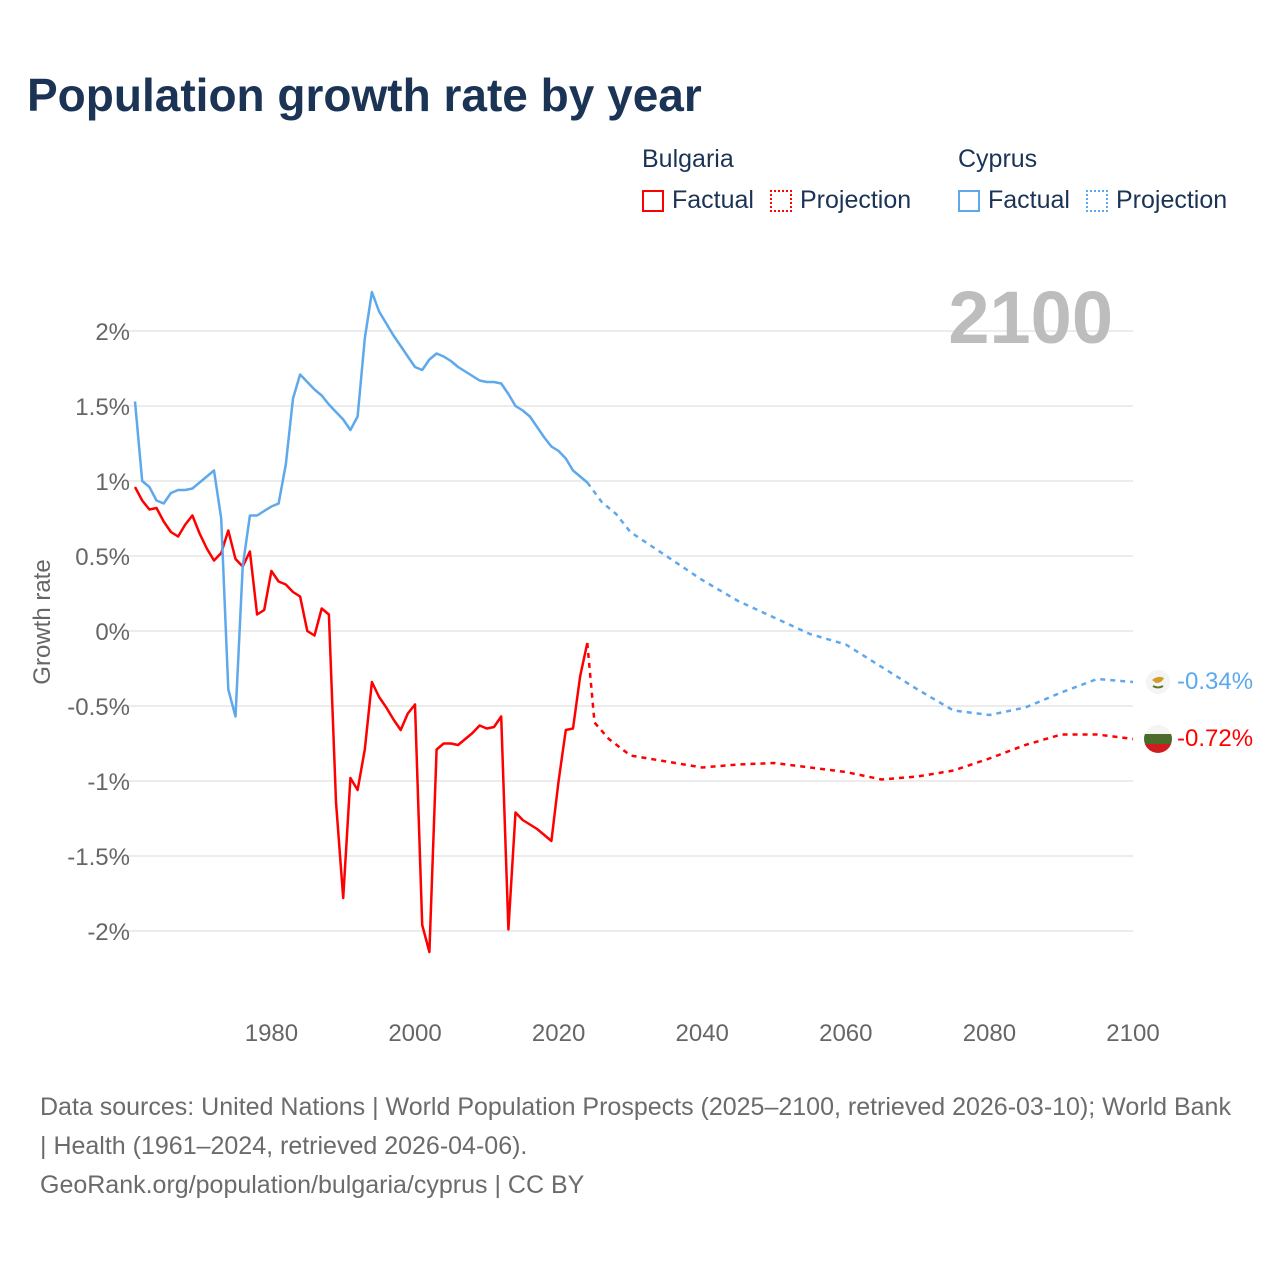  Describe the element at coordinates (112, 482) in the screenshot. I see `y-tick-label: 1%` at that location.